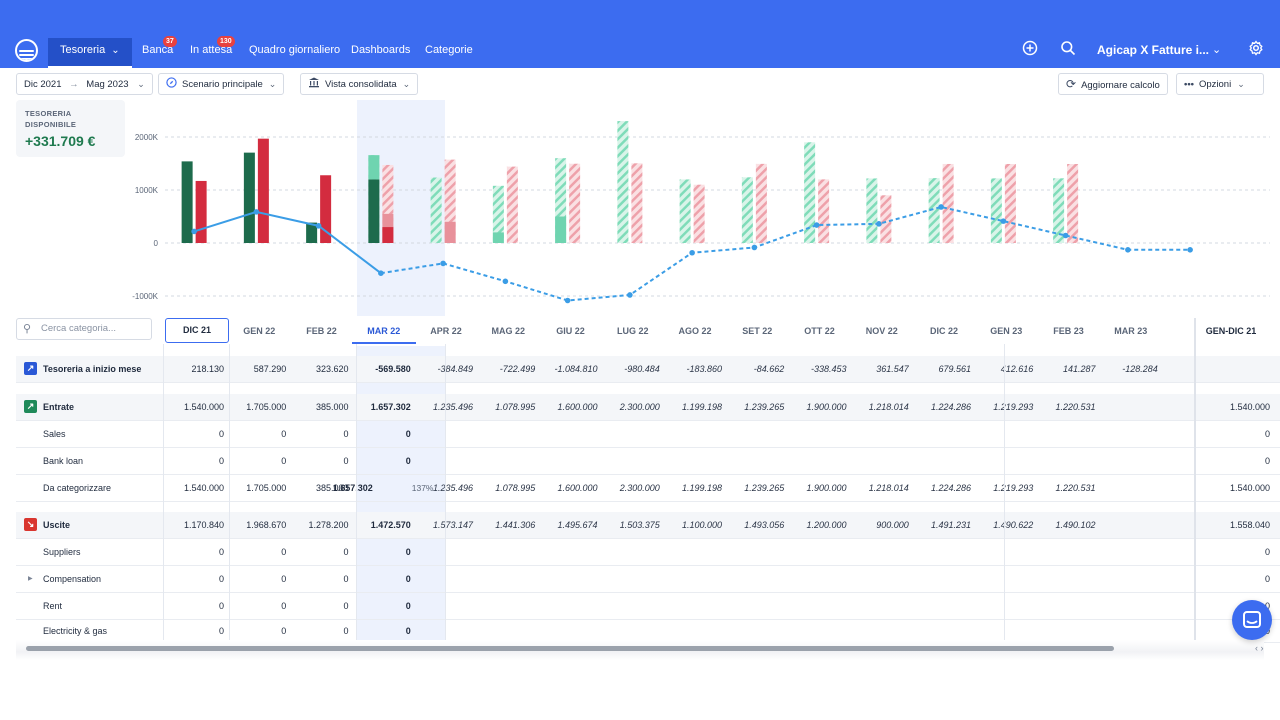 The width and height of the screenshot is (1280, 720). Describe the element at coordinates (826, 525) in the screenshot. I see `table-cell: 1.200.000` at that location.